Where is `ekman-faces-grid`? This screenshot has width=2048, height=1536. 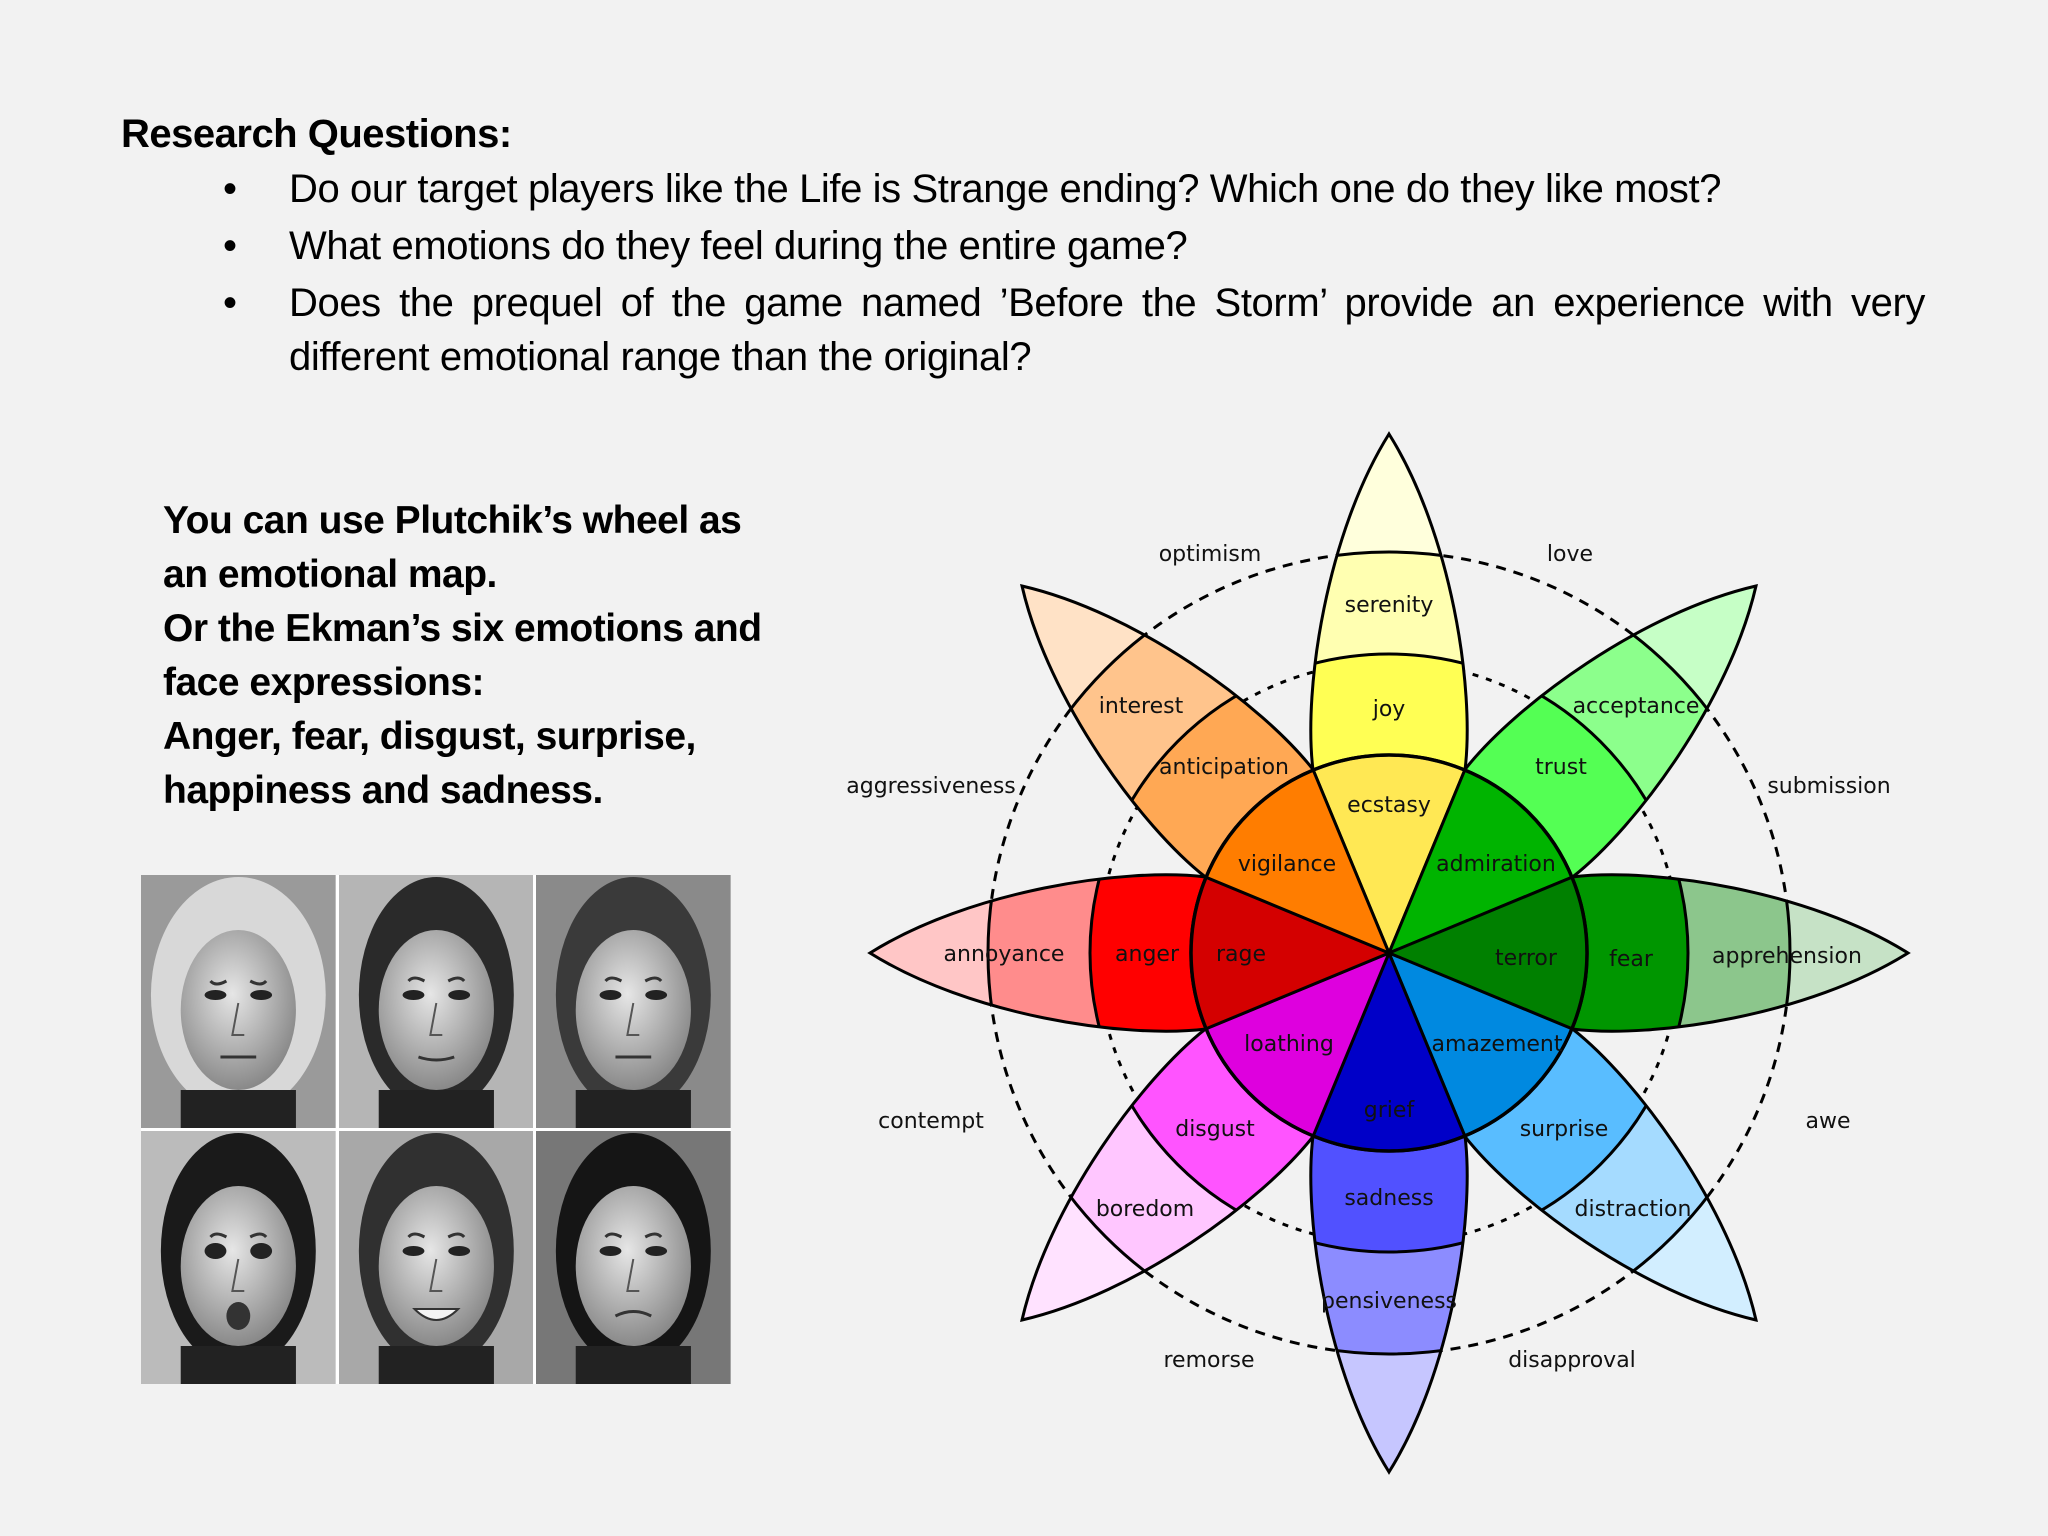 ekman-faces-grid is located at coordinates (436, 1129).